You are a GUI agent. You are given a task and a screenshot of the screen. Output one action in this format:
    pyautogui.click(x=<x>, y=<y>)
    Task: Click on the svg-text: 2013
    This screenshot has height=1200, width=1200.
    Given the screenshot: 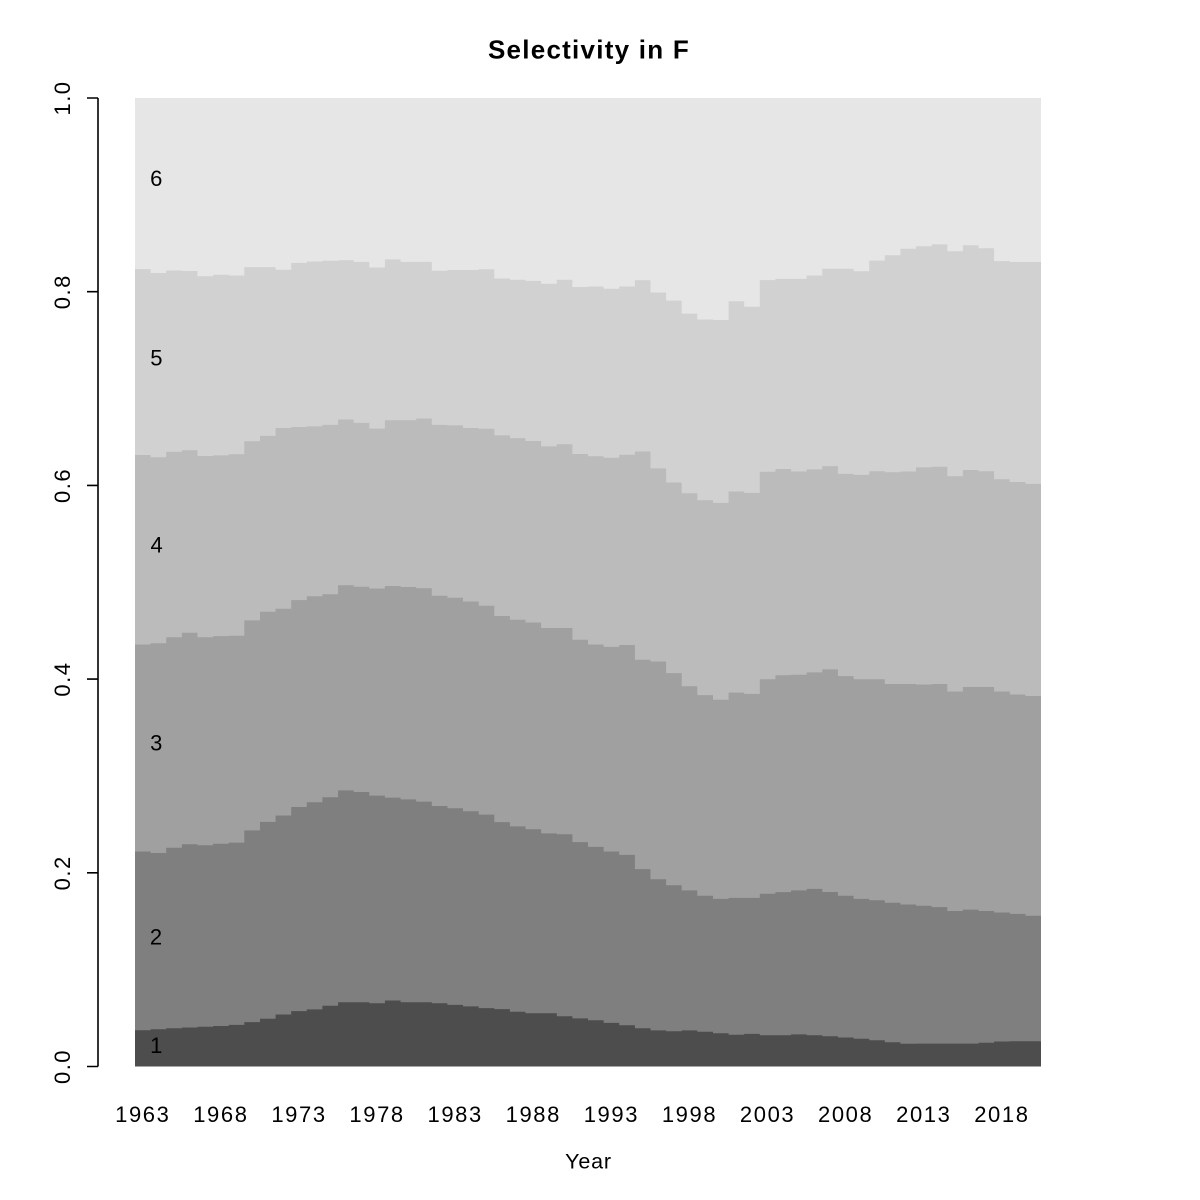 What is the action you would take?
    pyautogui.click(x=923, y=1114)
    